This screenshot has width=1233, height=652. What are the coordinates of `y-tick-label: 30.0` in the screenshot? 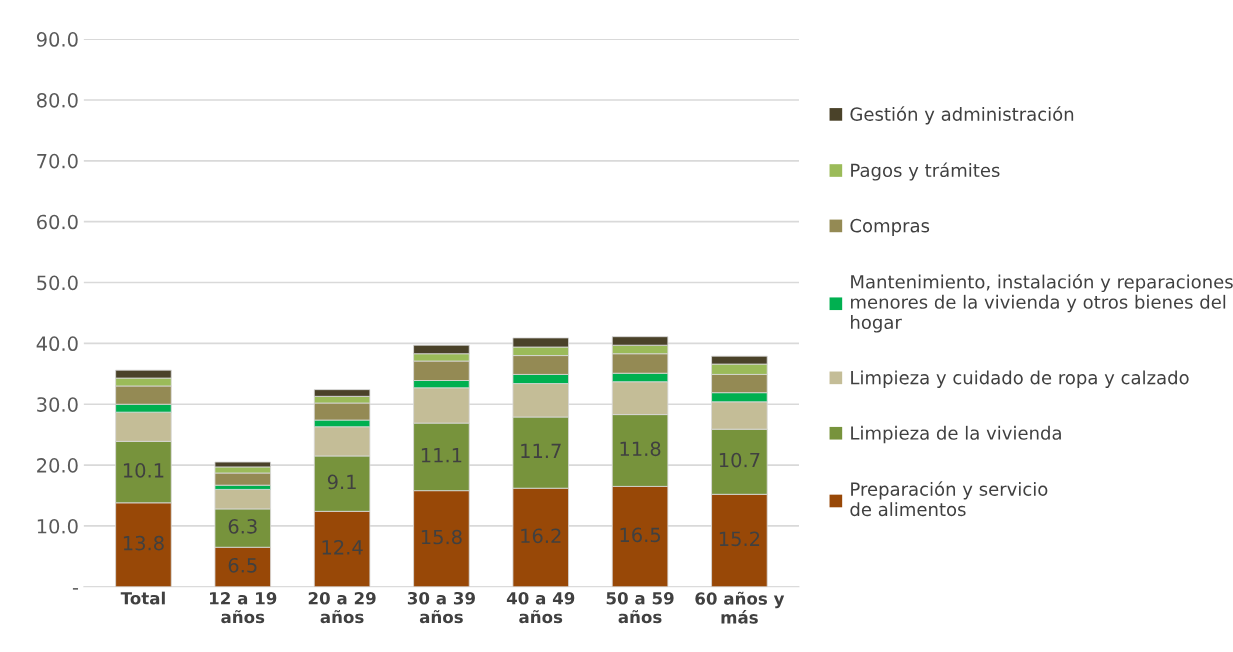 It's located at (57, 404).